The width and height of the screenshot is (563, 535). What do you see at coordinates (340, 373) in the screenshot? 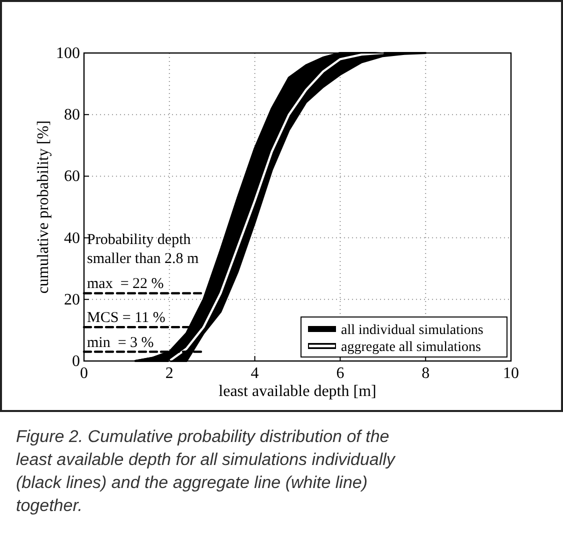
I see `x-tick-label: 6` at bounding box center [340, 373].